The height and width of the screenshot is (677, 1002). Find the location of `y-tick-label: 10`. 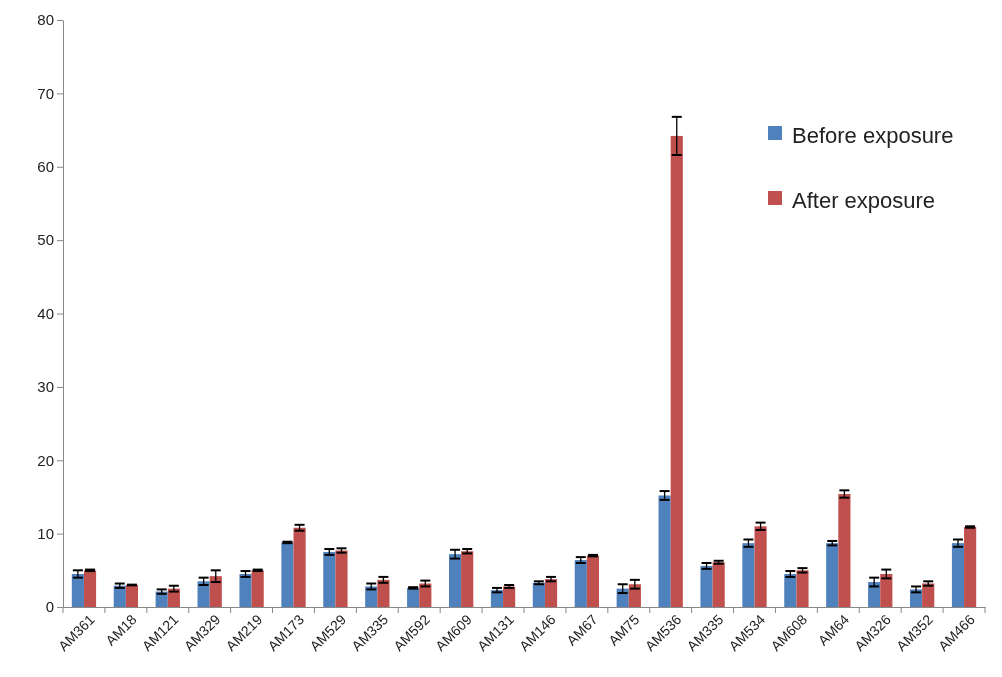

y-tick-label: 10 is located at coordinates (45, 533).